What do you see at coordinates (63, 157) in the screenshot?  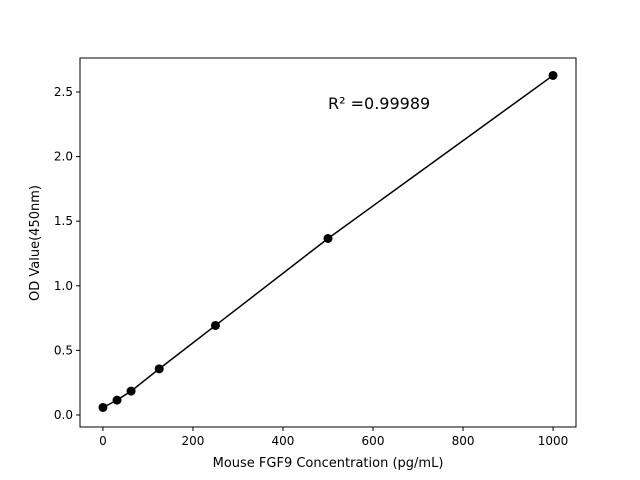 I see `y-tick-label: 2.0` at bounding box center [63, 157].